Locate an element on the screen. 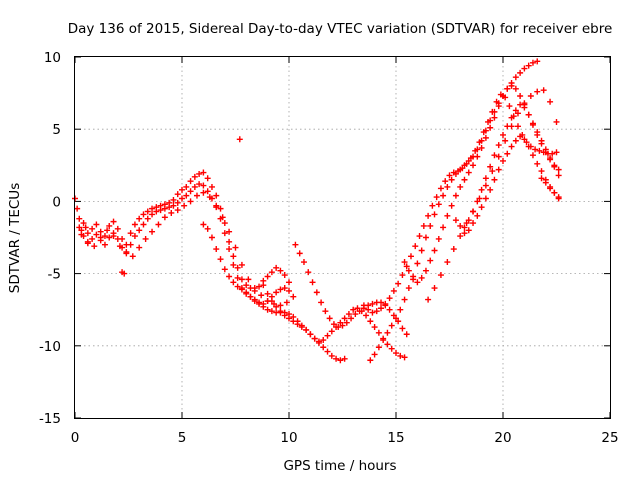  x-tick-label: 5 is located at coordinates (182, 438).